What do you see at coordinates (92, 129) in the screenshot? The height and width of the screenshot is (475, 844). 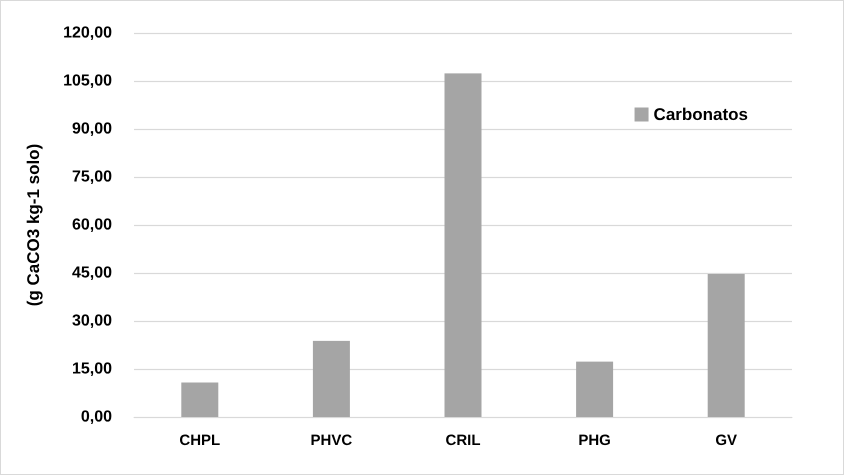 I see `y-tick-label: 90,00` at bounding box center [92, 129].